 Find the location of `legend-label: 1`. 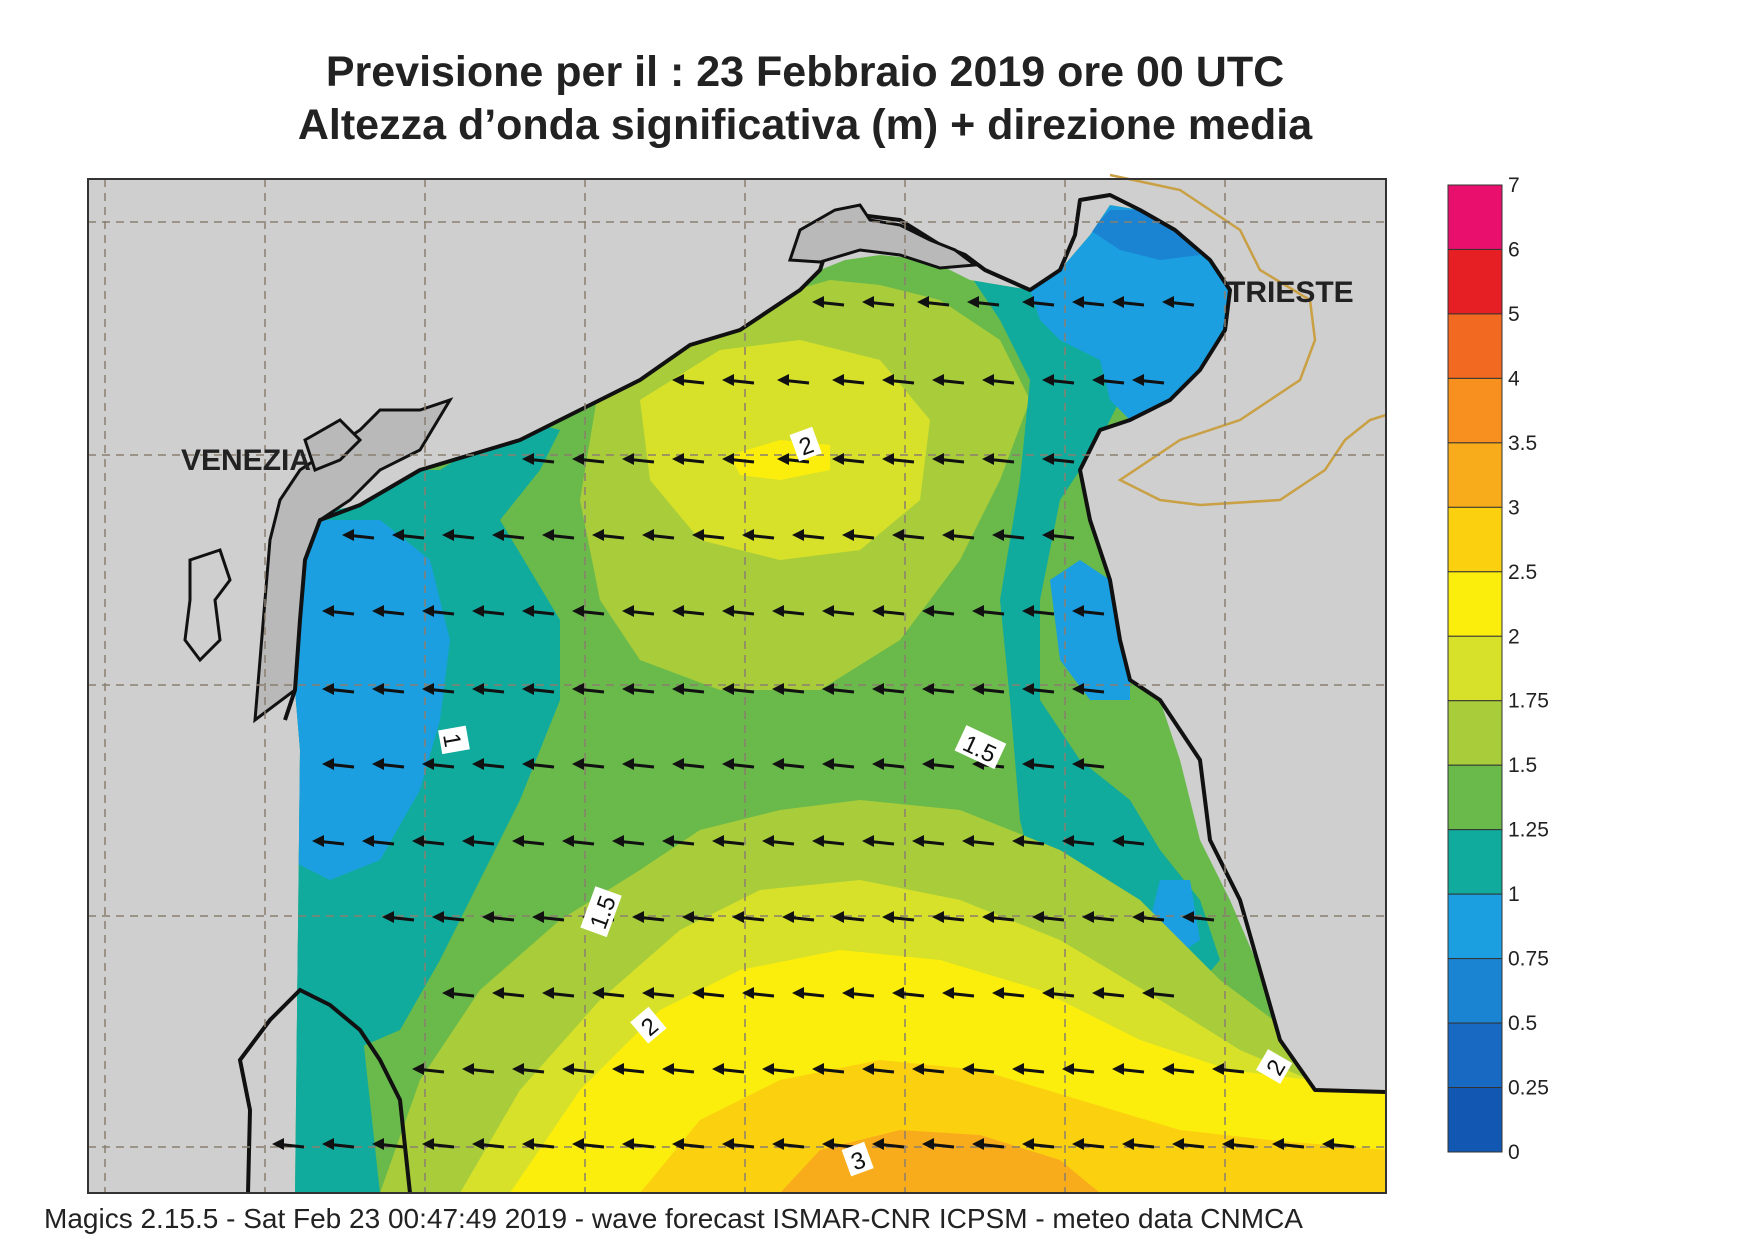

legend-label: 1 is located at coordinates (1514, 894).